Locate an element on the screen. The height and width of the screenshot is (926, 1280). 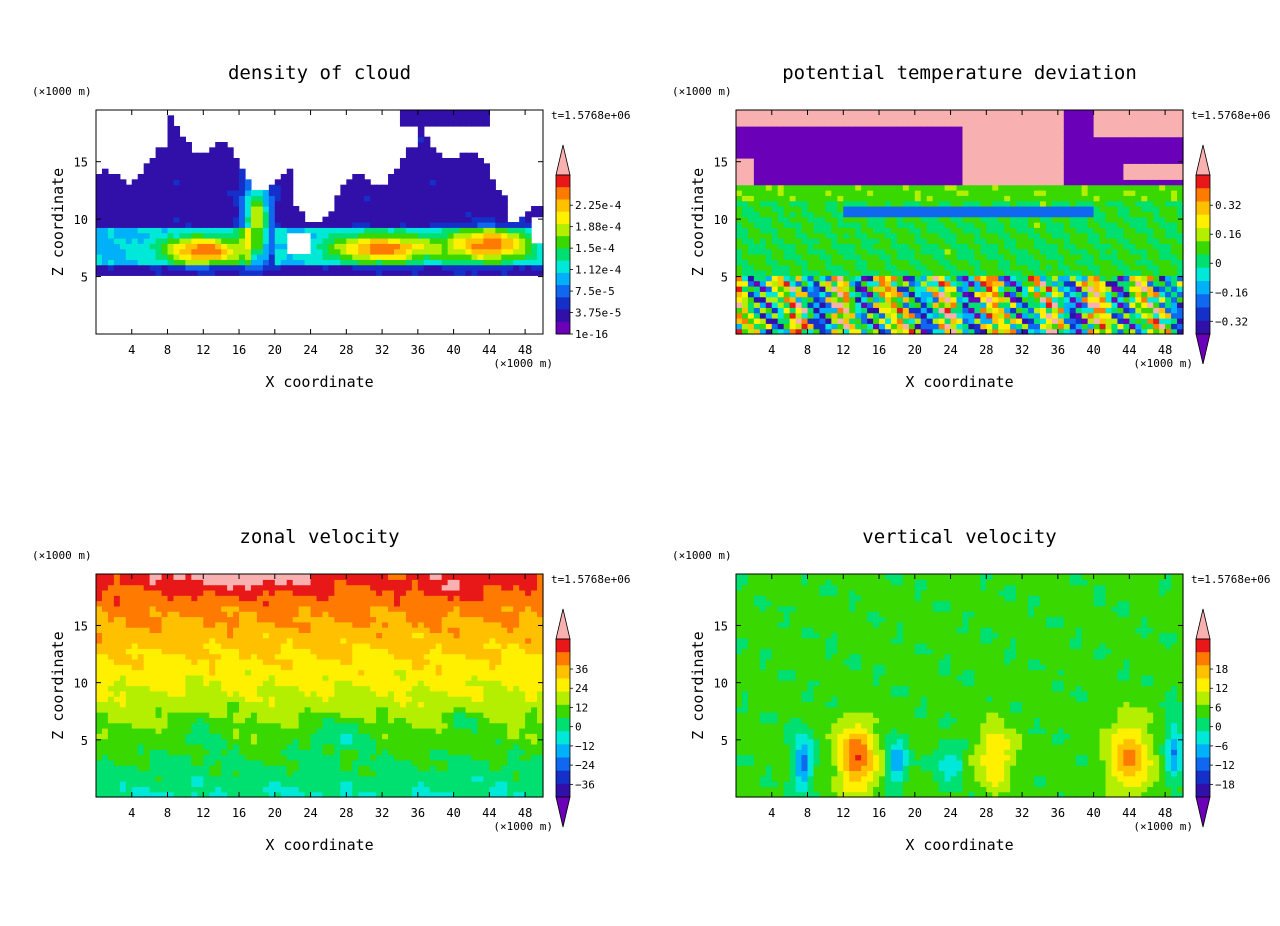
y-unit-label: (×1000 m) is located at coordinates (62, 91).